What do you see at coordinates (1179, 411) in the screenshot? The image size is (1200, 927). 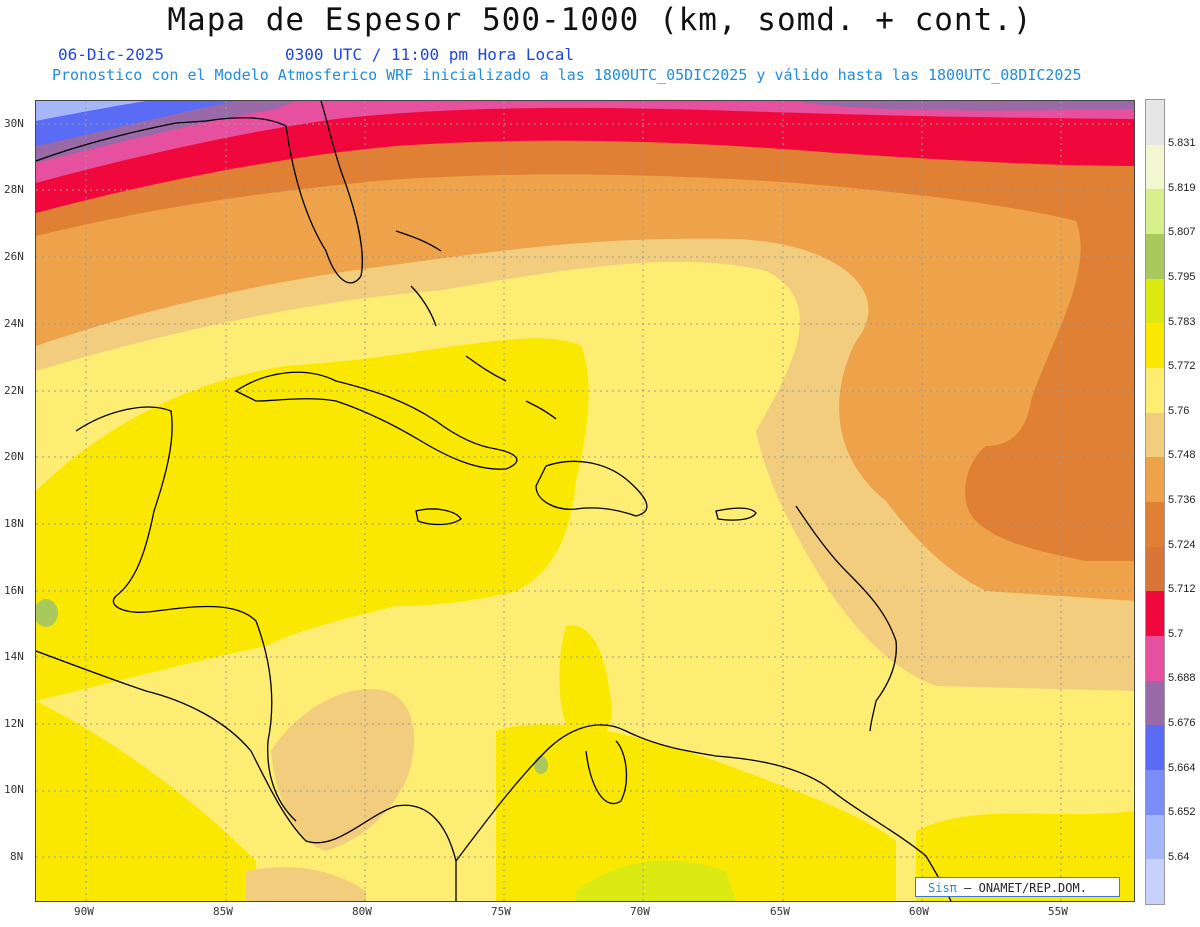 I see `colorbar-label: 5.76` at bounding box center [1179, 411].